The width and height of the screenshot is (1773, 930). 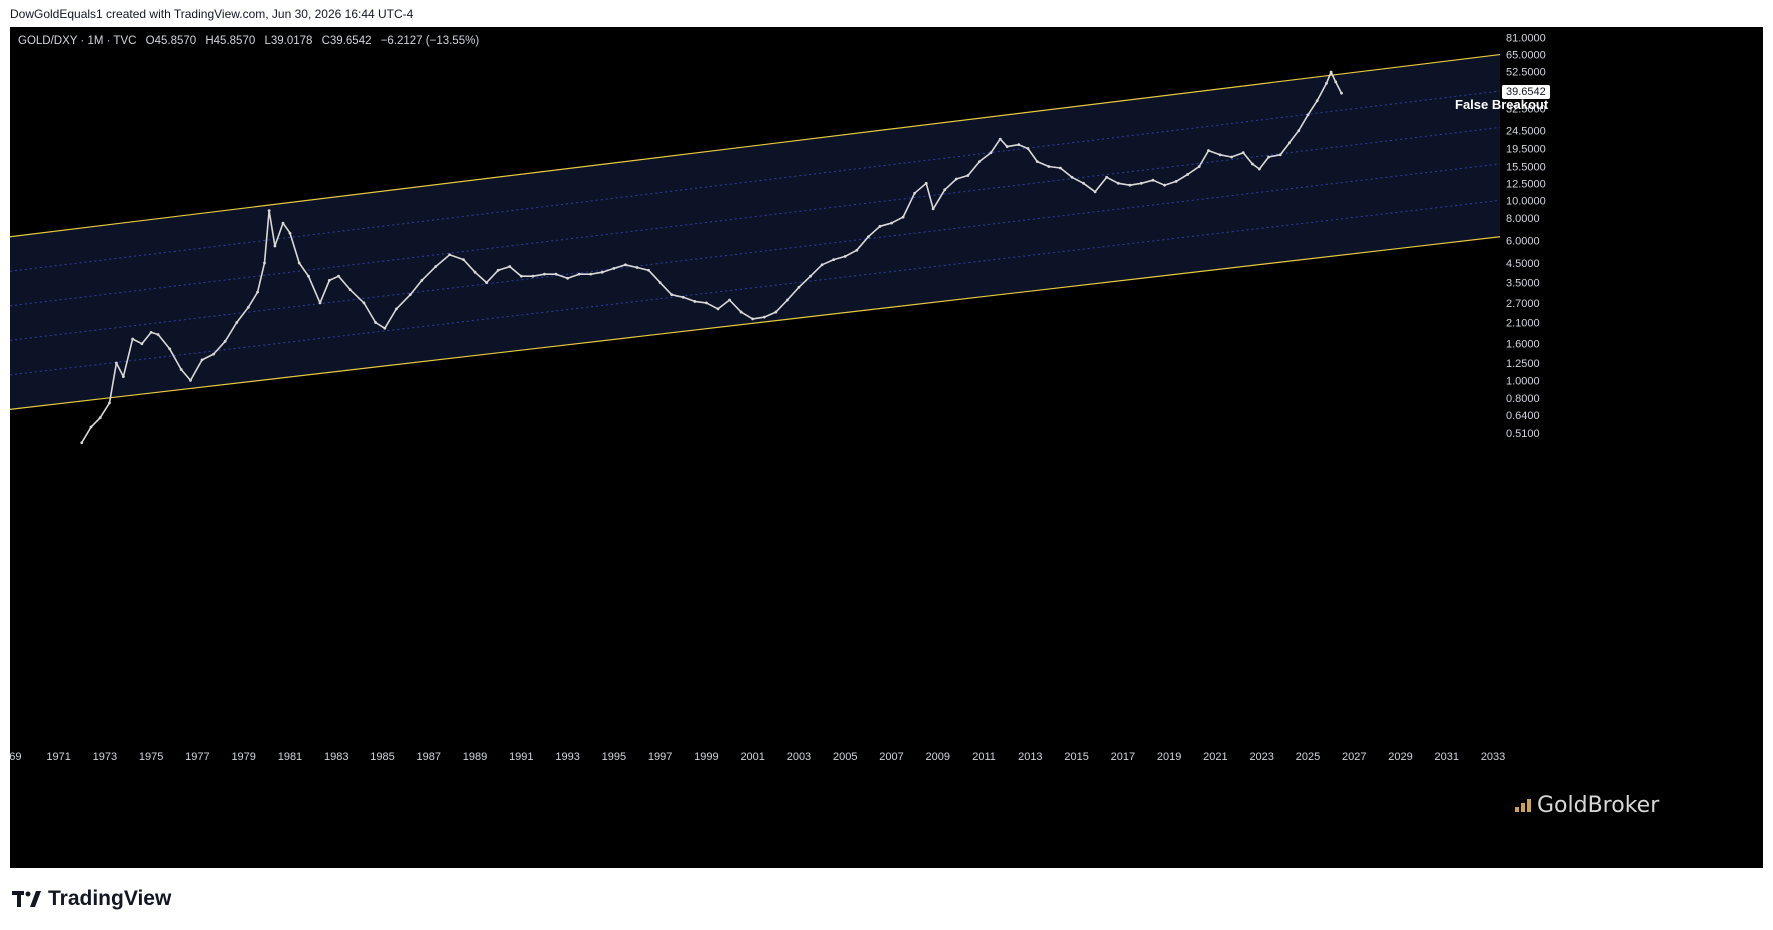 What do you see at coordinates (243, 757) in the screenshot?
I see `time-tick-5: 1979` at bounding box center [243, 757].